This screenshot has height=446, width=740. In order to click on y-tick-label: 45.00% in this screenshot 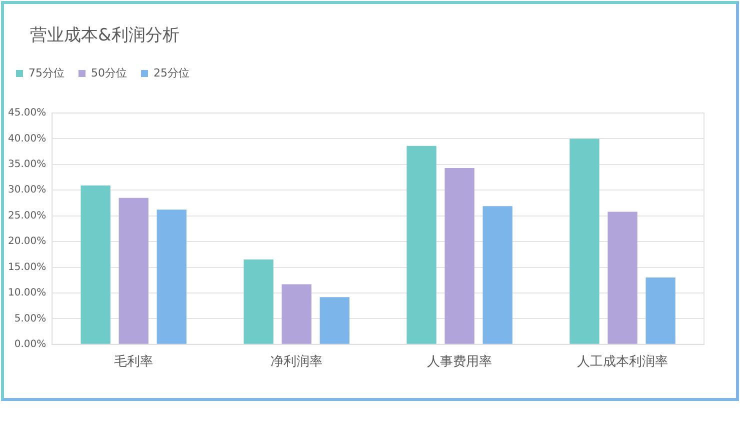, I will do `click(27, 113)`.